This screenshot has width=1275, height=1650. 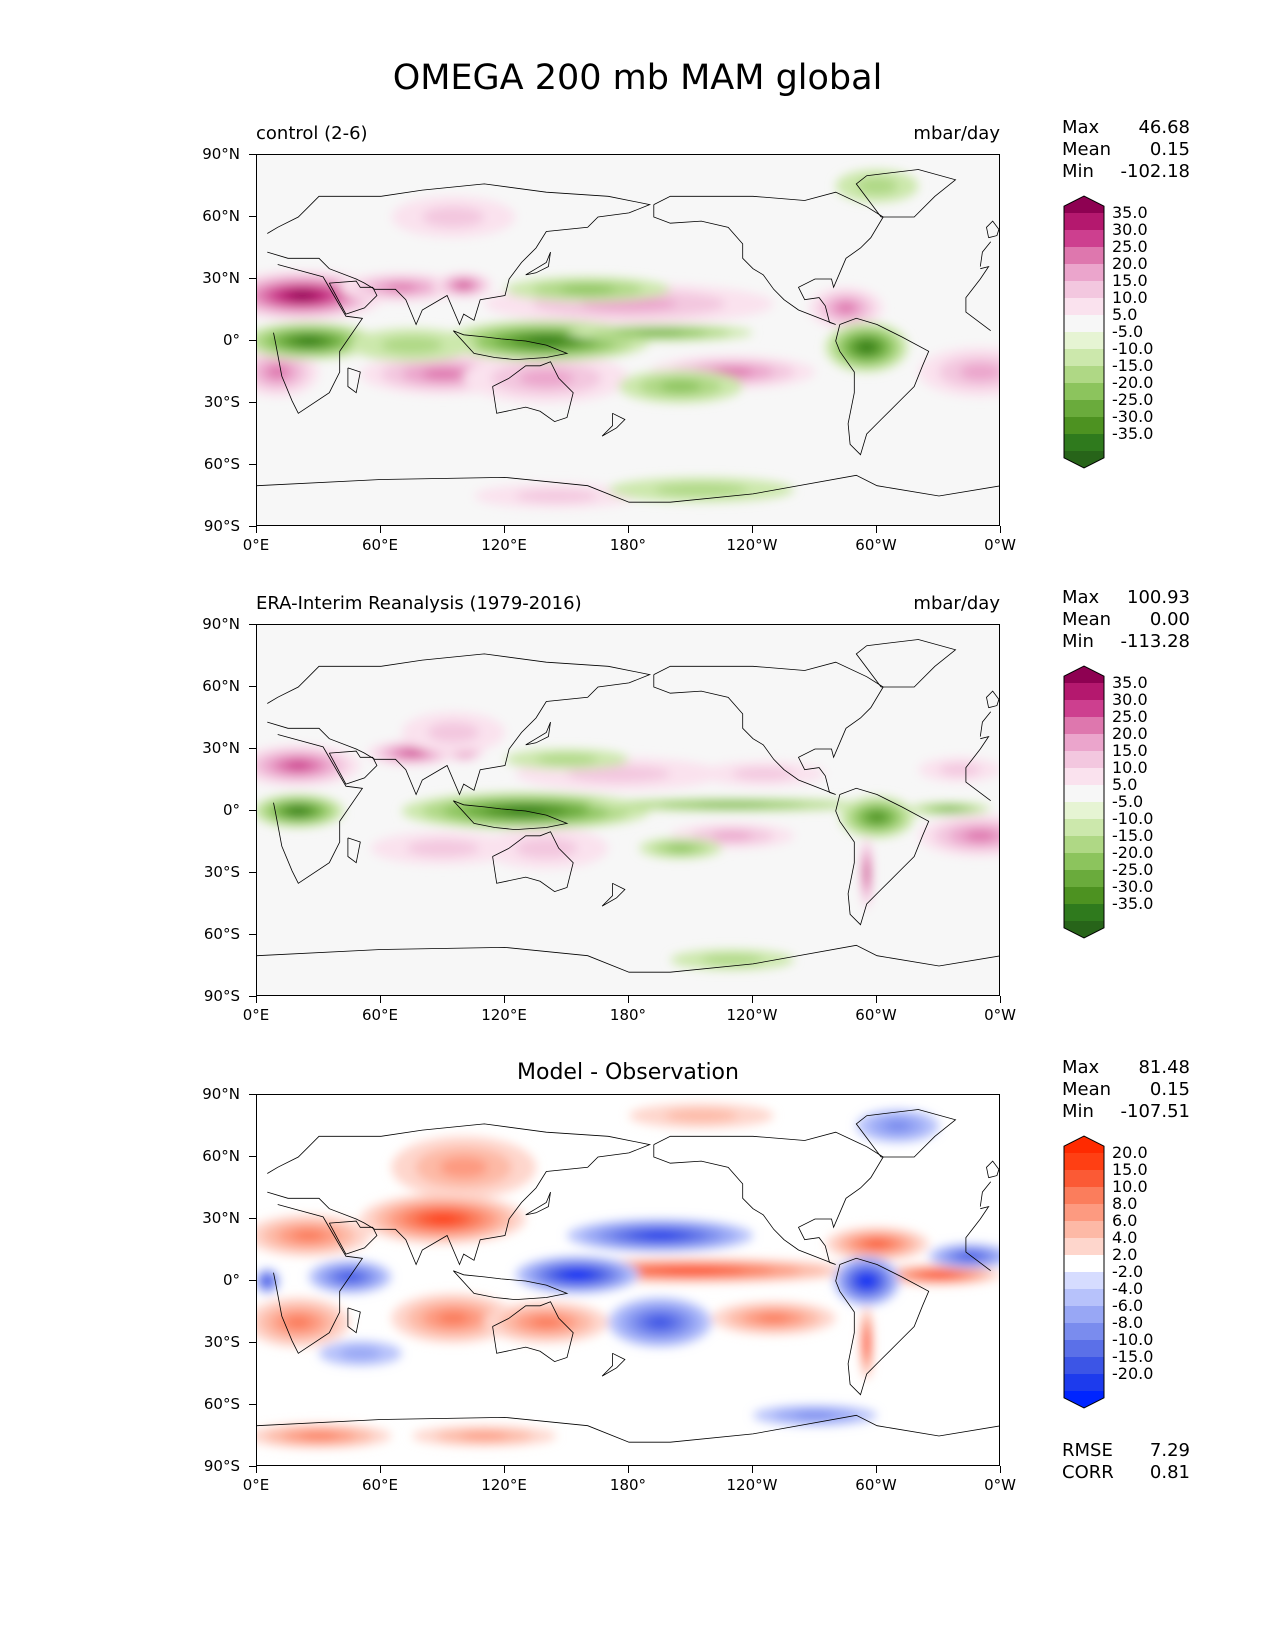 What do you see at coordinates (1155, 641) in the screenshot?
I see `stat-value: -113.28` at bounding box center [1155, 641].